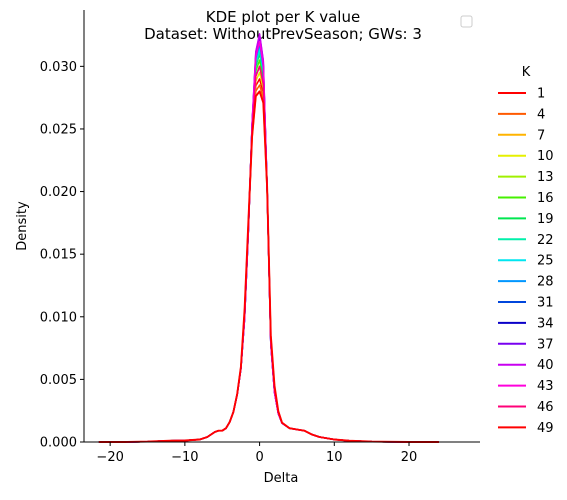 The image size is (567, 500). I want to click on y-tick-label: 0.000, so click(58, 443).